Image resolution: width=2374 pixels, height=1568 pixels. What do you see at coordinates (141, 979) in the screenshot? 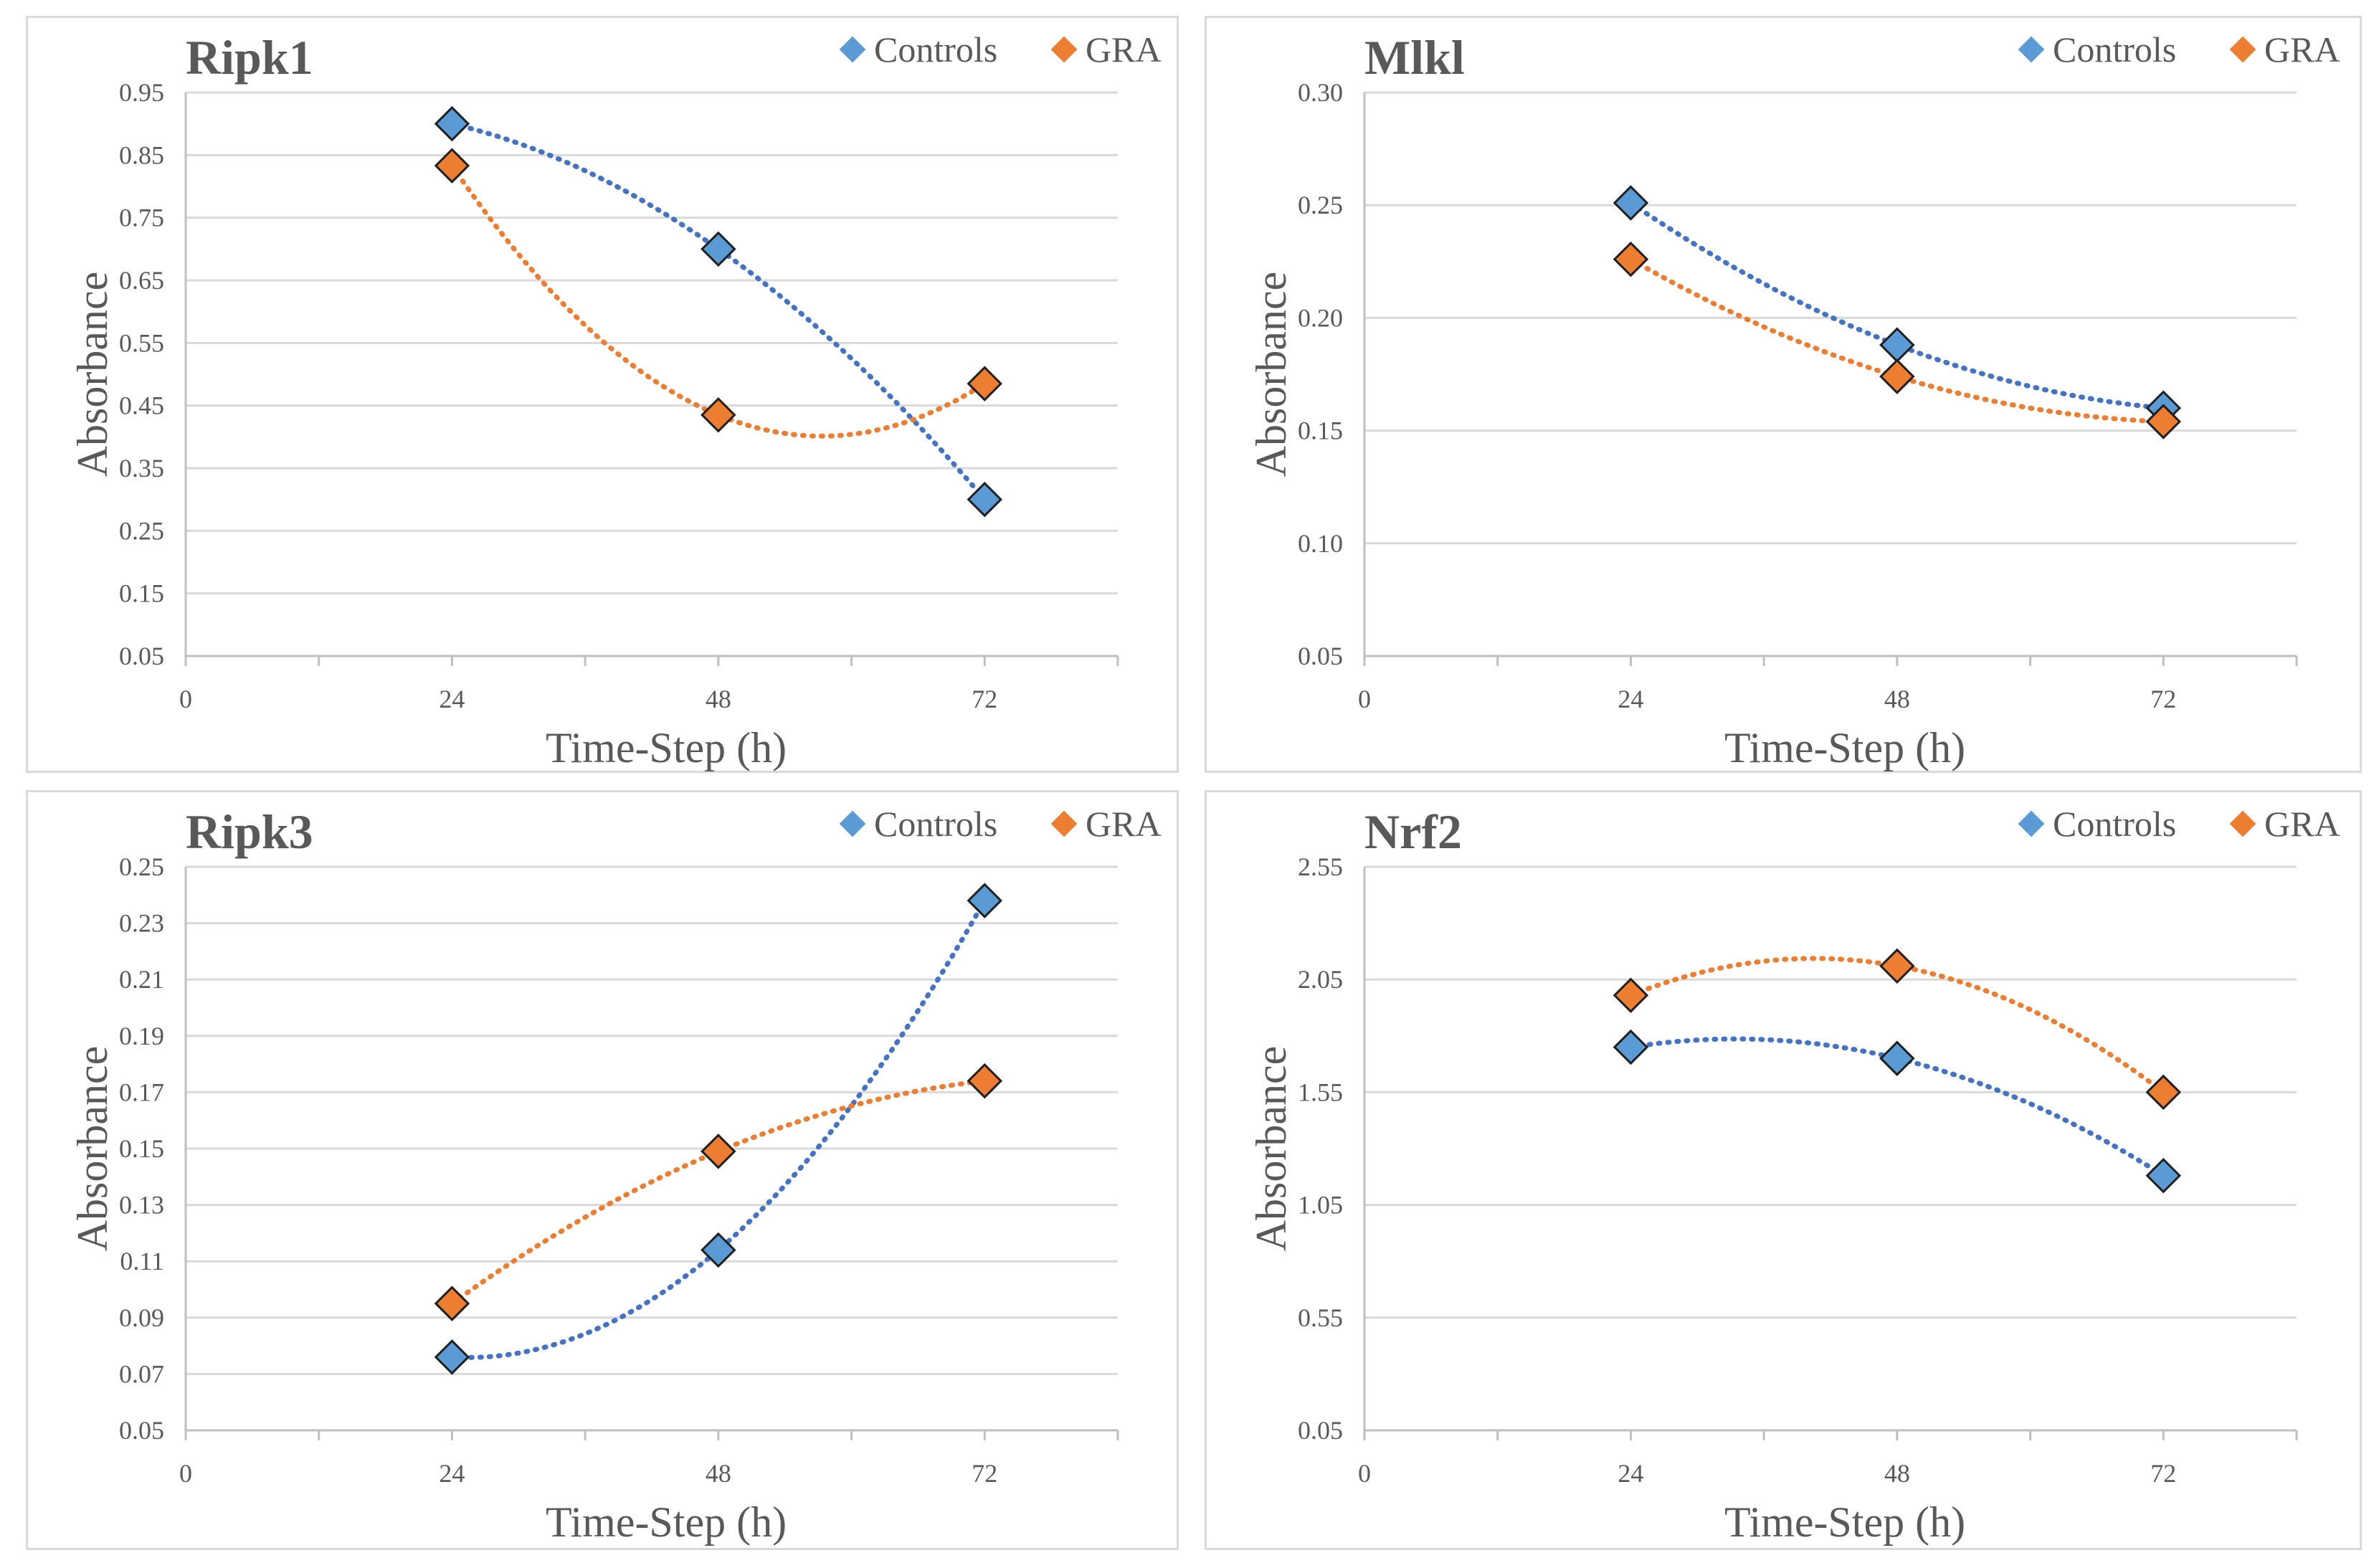
I see `y-tick-label: 0.21` at bounding box center [141, 979].